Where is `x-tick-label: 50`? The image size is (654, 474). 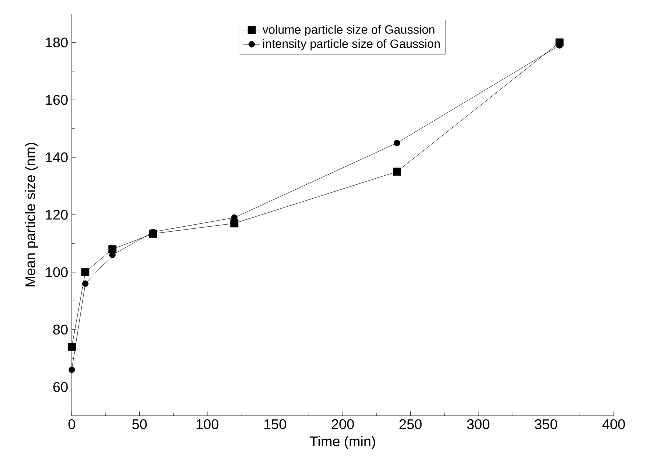
x-tick-label: 50 is located at coordinates (139, 425).